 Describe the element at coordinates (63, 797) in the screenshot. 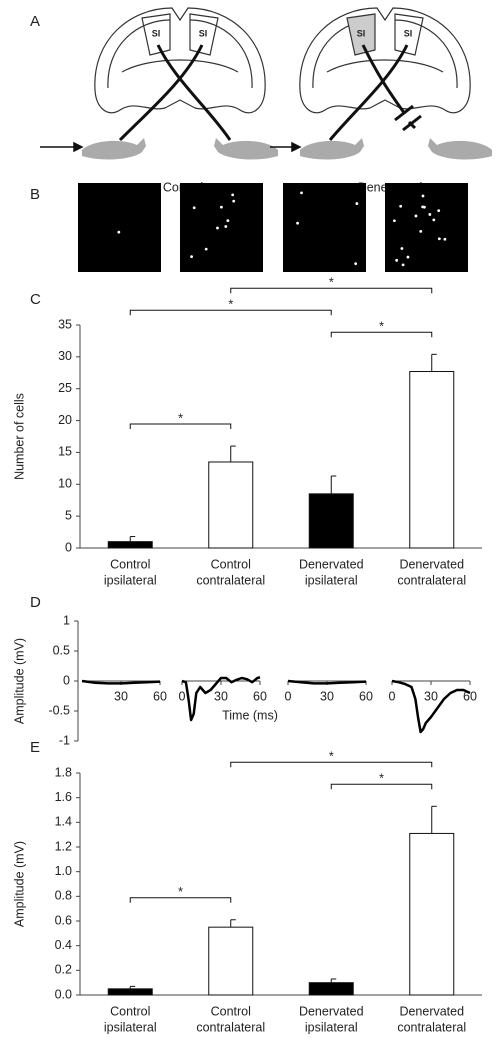

I see `y-tick-label: 1.6` at that location.